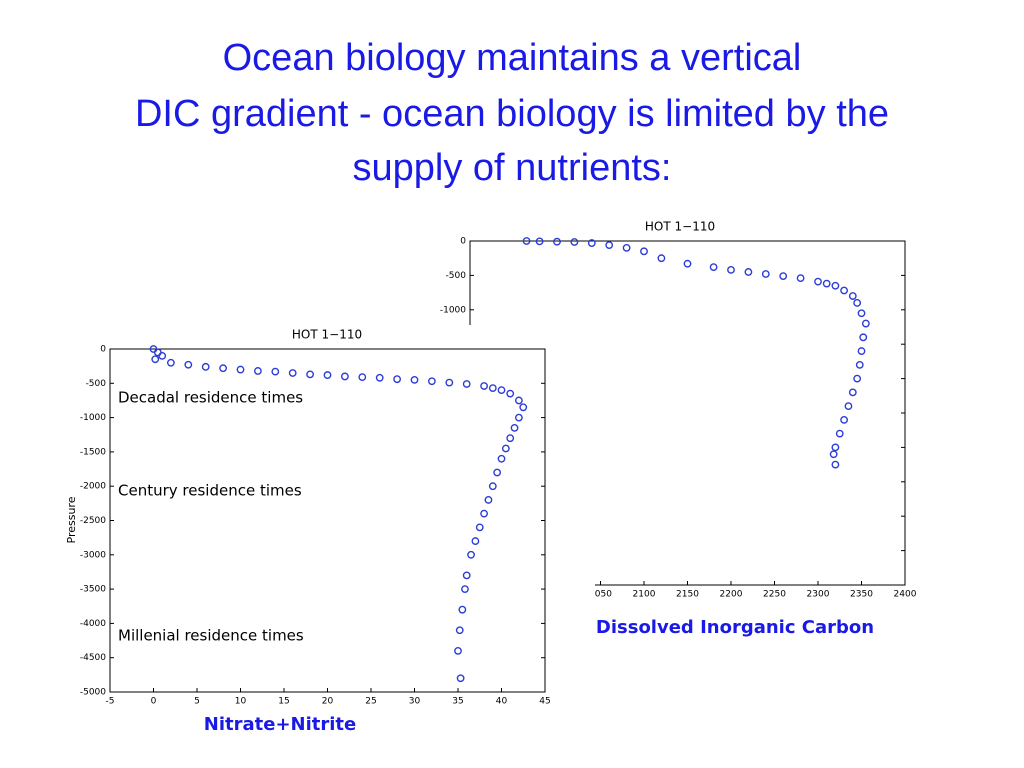  Describe the element at coordinates (280, 724) in the screenshot. I see `x-axis-label: Nitrate+Nitrite` at that location.